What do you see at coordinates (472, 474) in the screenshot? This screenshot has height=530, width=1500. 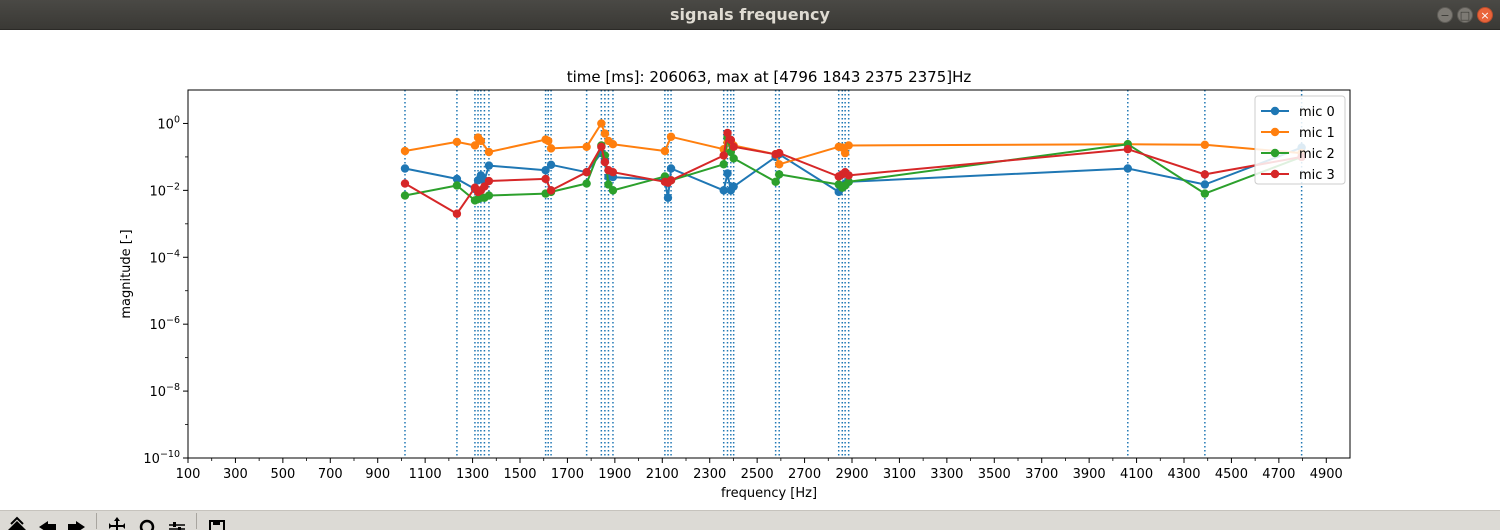 I see `x-tick-label: 1300` at bounding box center [472, 474].